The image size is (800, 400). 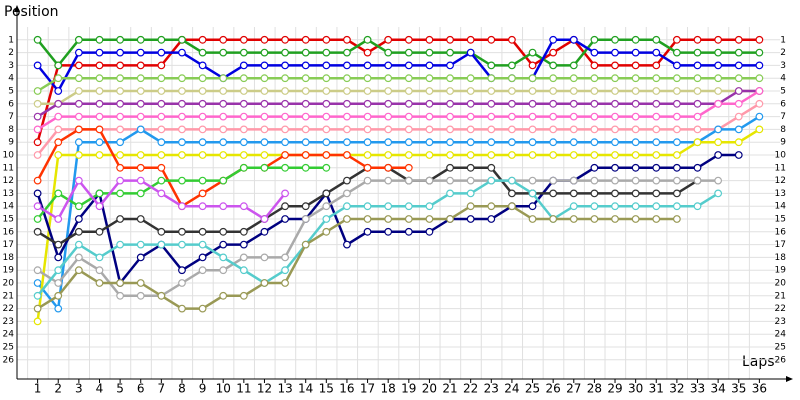 What do you see at coordinates (783, 53) in the screenshot?
I see `y-tick-label: 2` at bounding box center [783, 53].